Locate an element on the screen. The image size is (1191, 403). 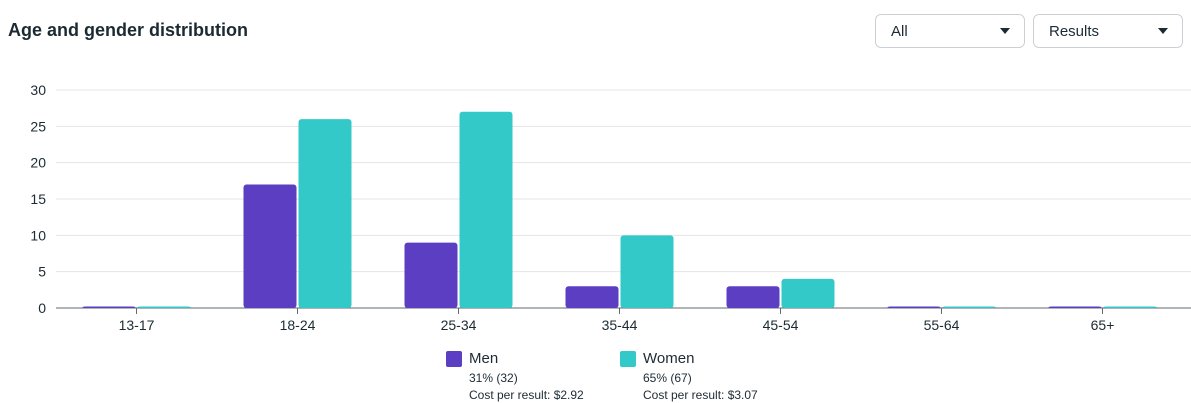
legend-swatch-women is located at coordinates (628, 359).